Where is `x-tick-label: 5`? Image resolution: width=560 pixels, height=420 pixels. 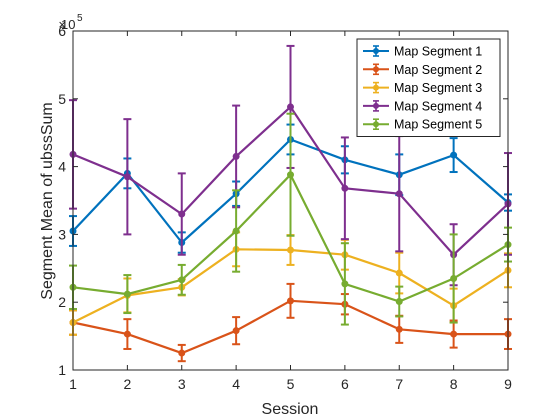 x-tick-label: 5 is located at coordinates (291, 384).